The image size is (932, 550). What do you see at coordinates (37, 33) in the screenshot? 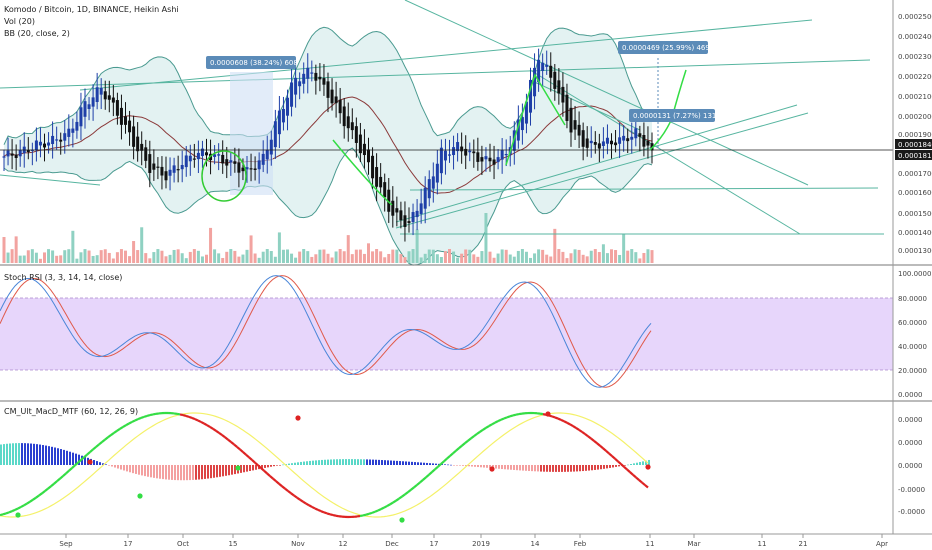
I see `bollinger-legend: BB (20, close, 2)` at bounding box center [37, 33].